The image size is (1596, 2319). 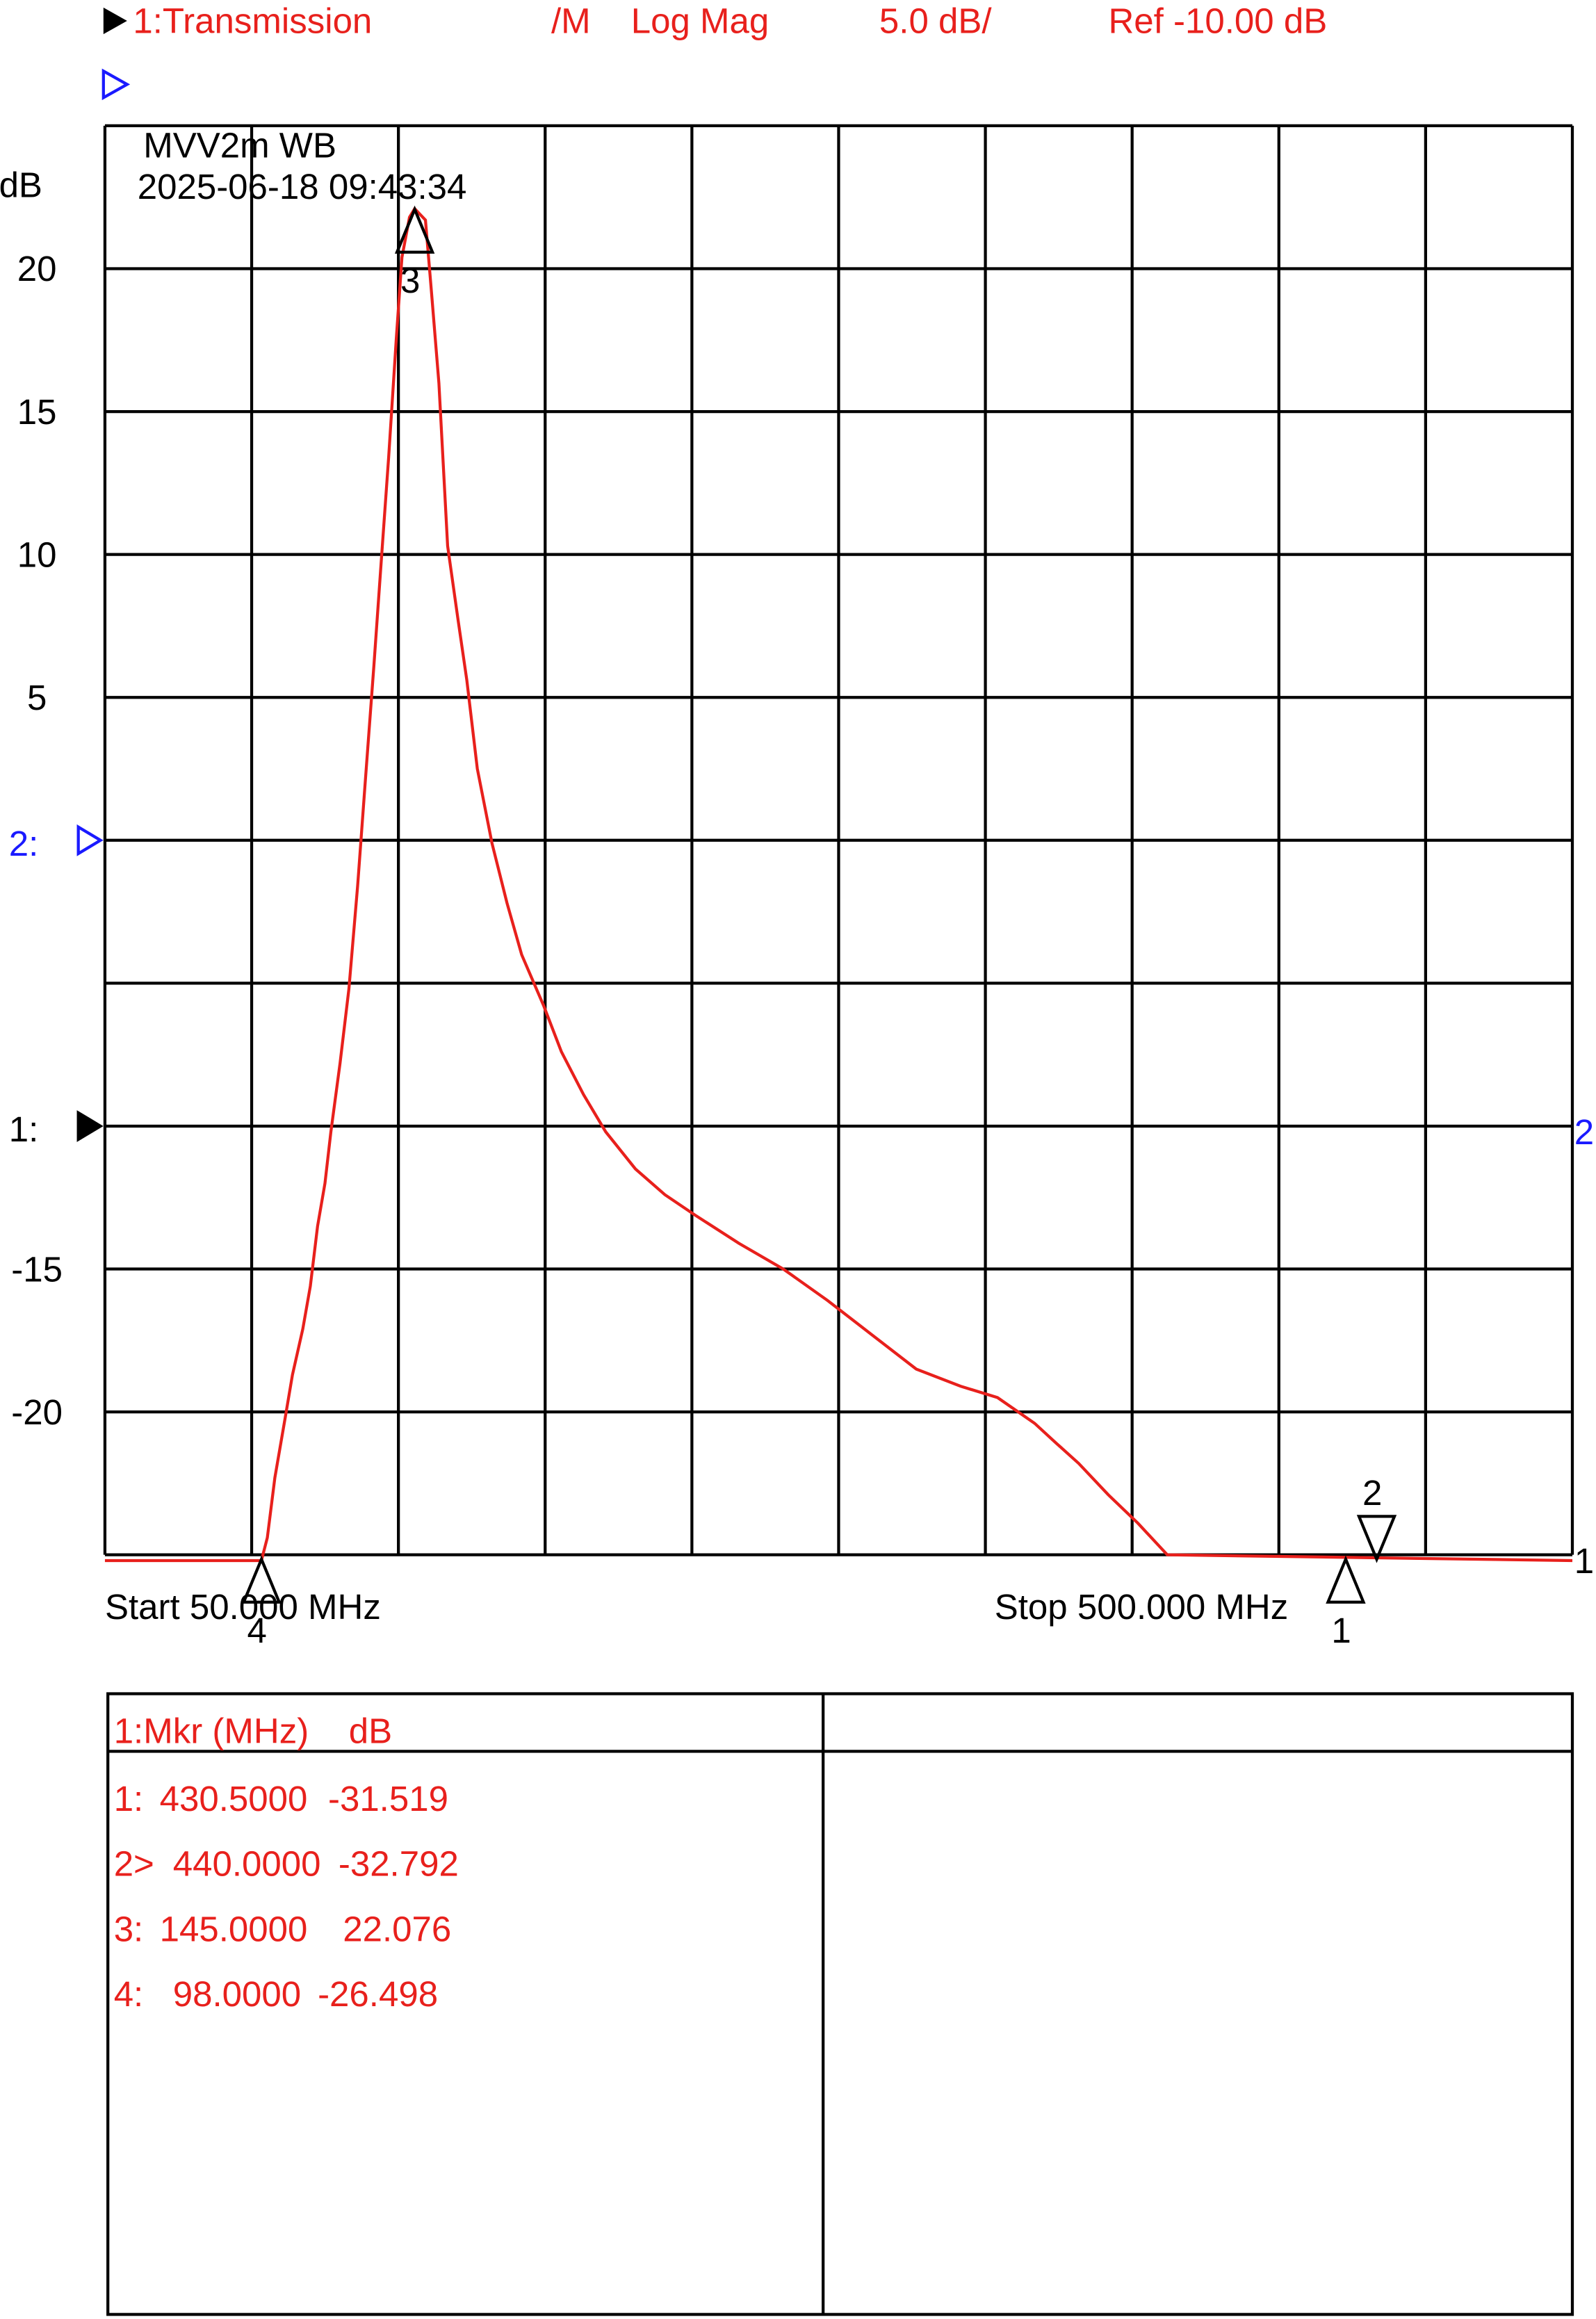 I want to click on marker-row-label: 2>, so click(x=134, y=1864).